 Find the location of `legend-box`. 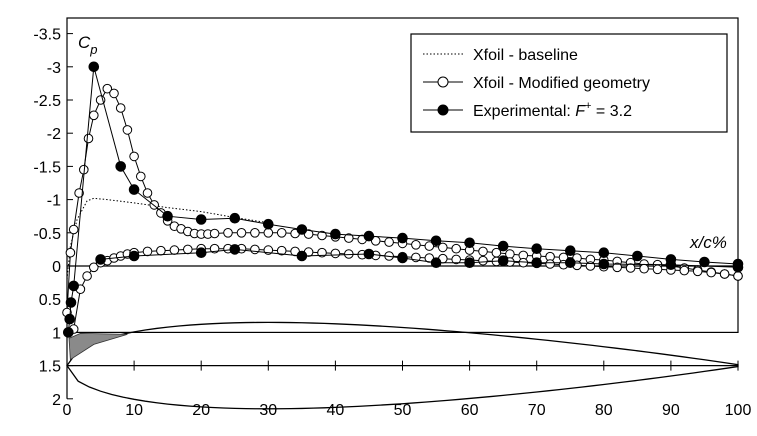

legend-box is located at coordinates (569, 83).